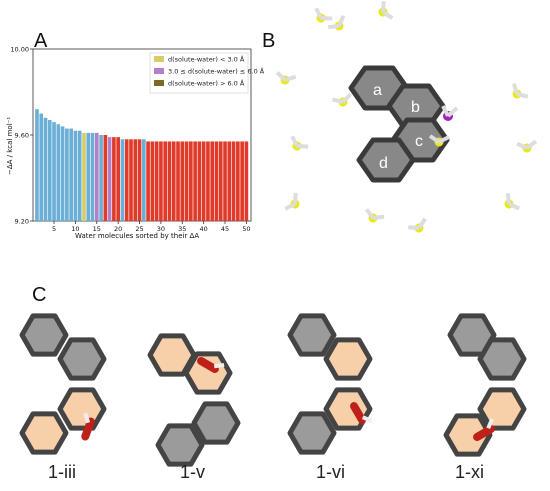 This screenshot has width=550, height=491. I want to click on x-tick-label: 50, so click(246, 229).